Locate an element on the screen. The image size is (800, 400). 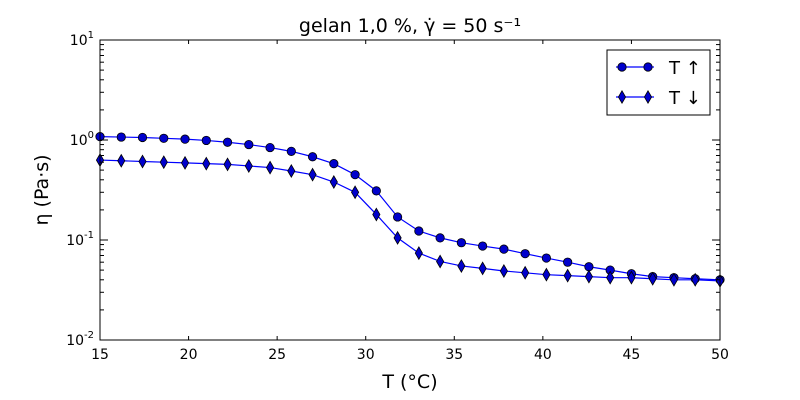
x-tick-label: 25 is located at coordinates (277, 355).